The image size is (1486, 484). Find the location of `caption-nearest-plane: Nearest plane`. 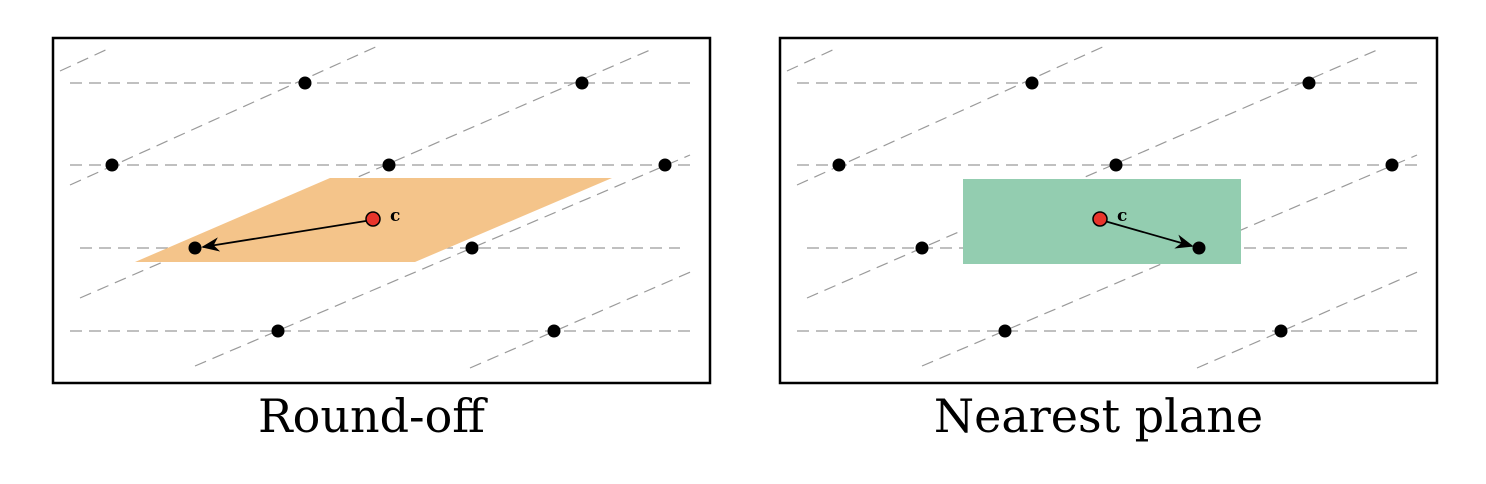

caption-nearest-plane: Nearest plane is located at coordinates (1098, 416).